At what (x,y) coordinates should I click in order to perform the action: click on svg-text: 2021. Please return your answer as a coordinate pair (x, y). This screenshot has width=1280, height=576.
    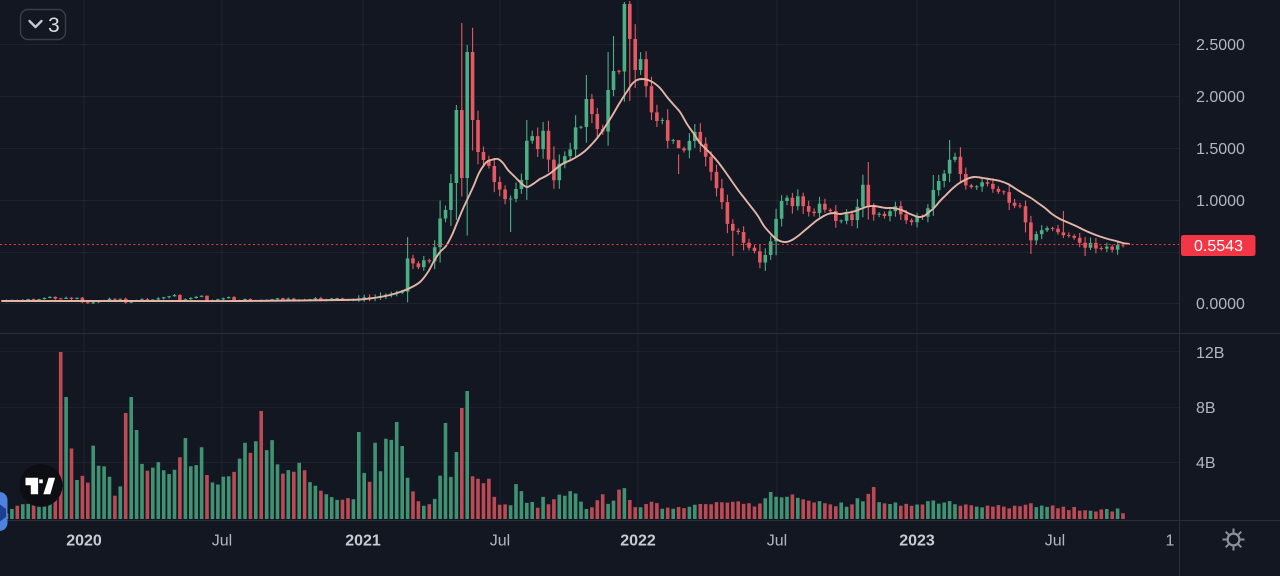
    Looking at the image, I should click on (363, 541).